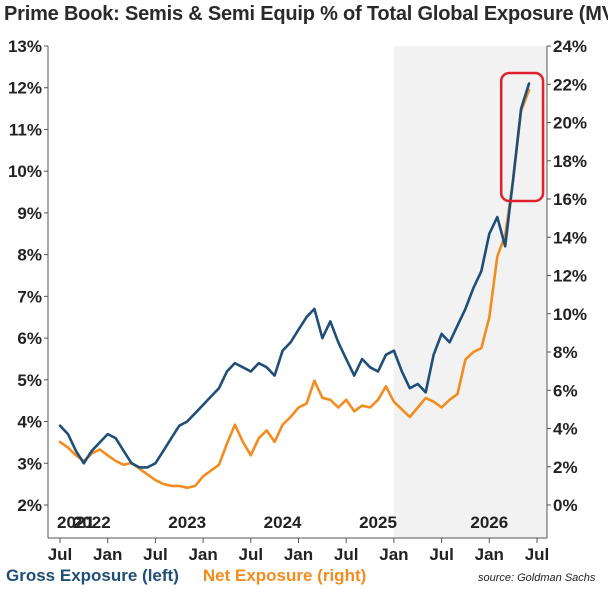 The image size is (608, 590). I want to click on right-tick-label: 24%, so click(570, 46).